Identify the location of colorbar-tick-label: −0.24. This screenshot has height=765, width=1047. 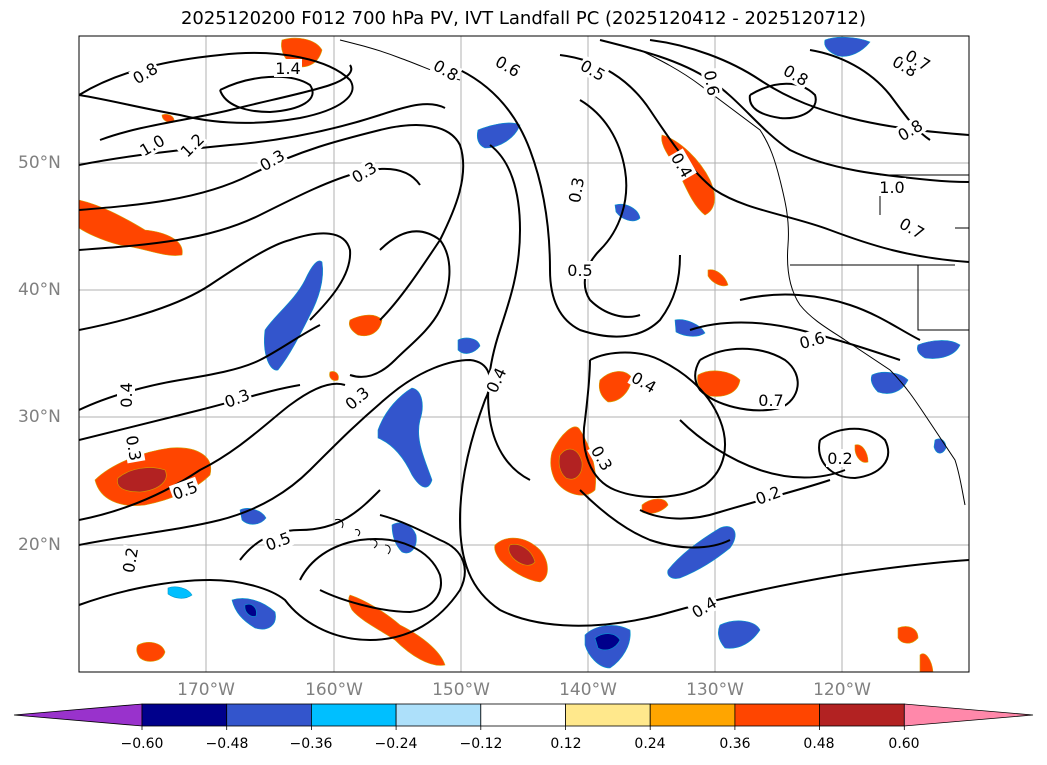
(396, 744).